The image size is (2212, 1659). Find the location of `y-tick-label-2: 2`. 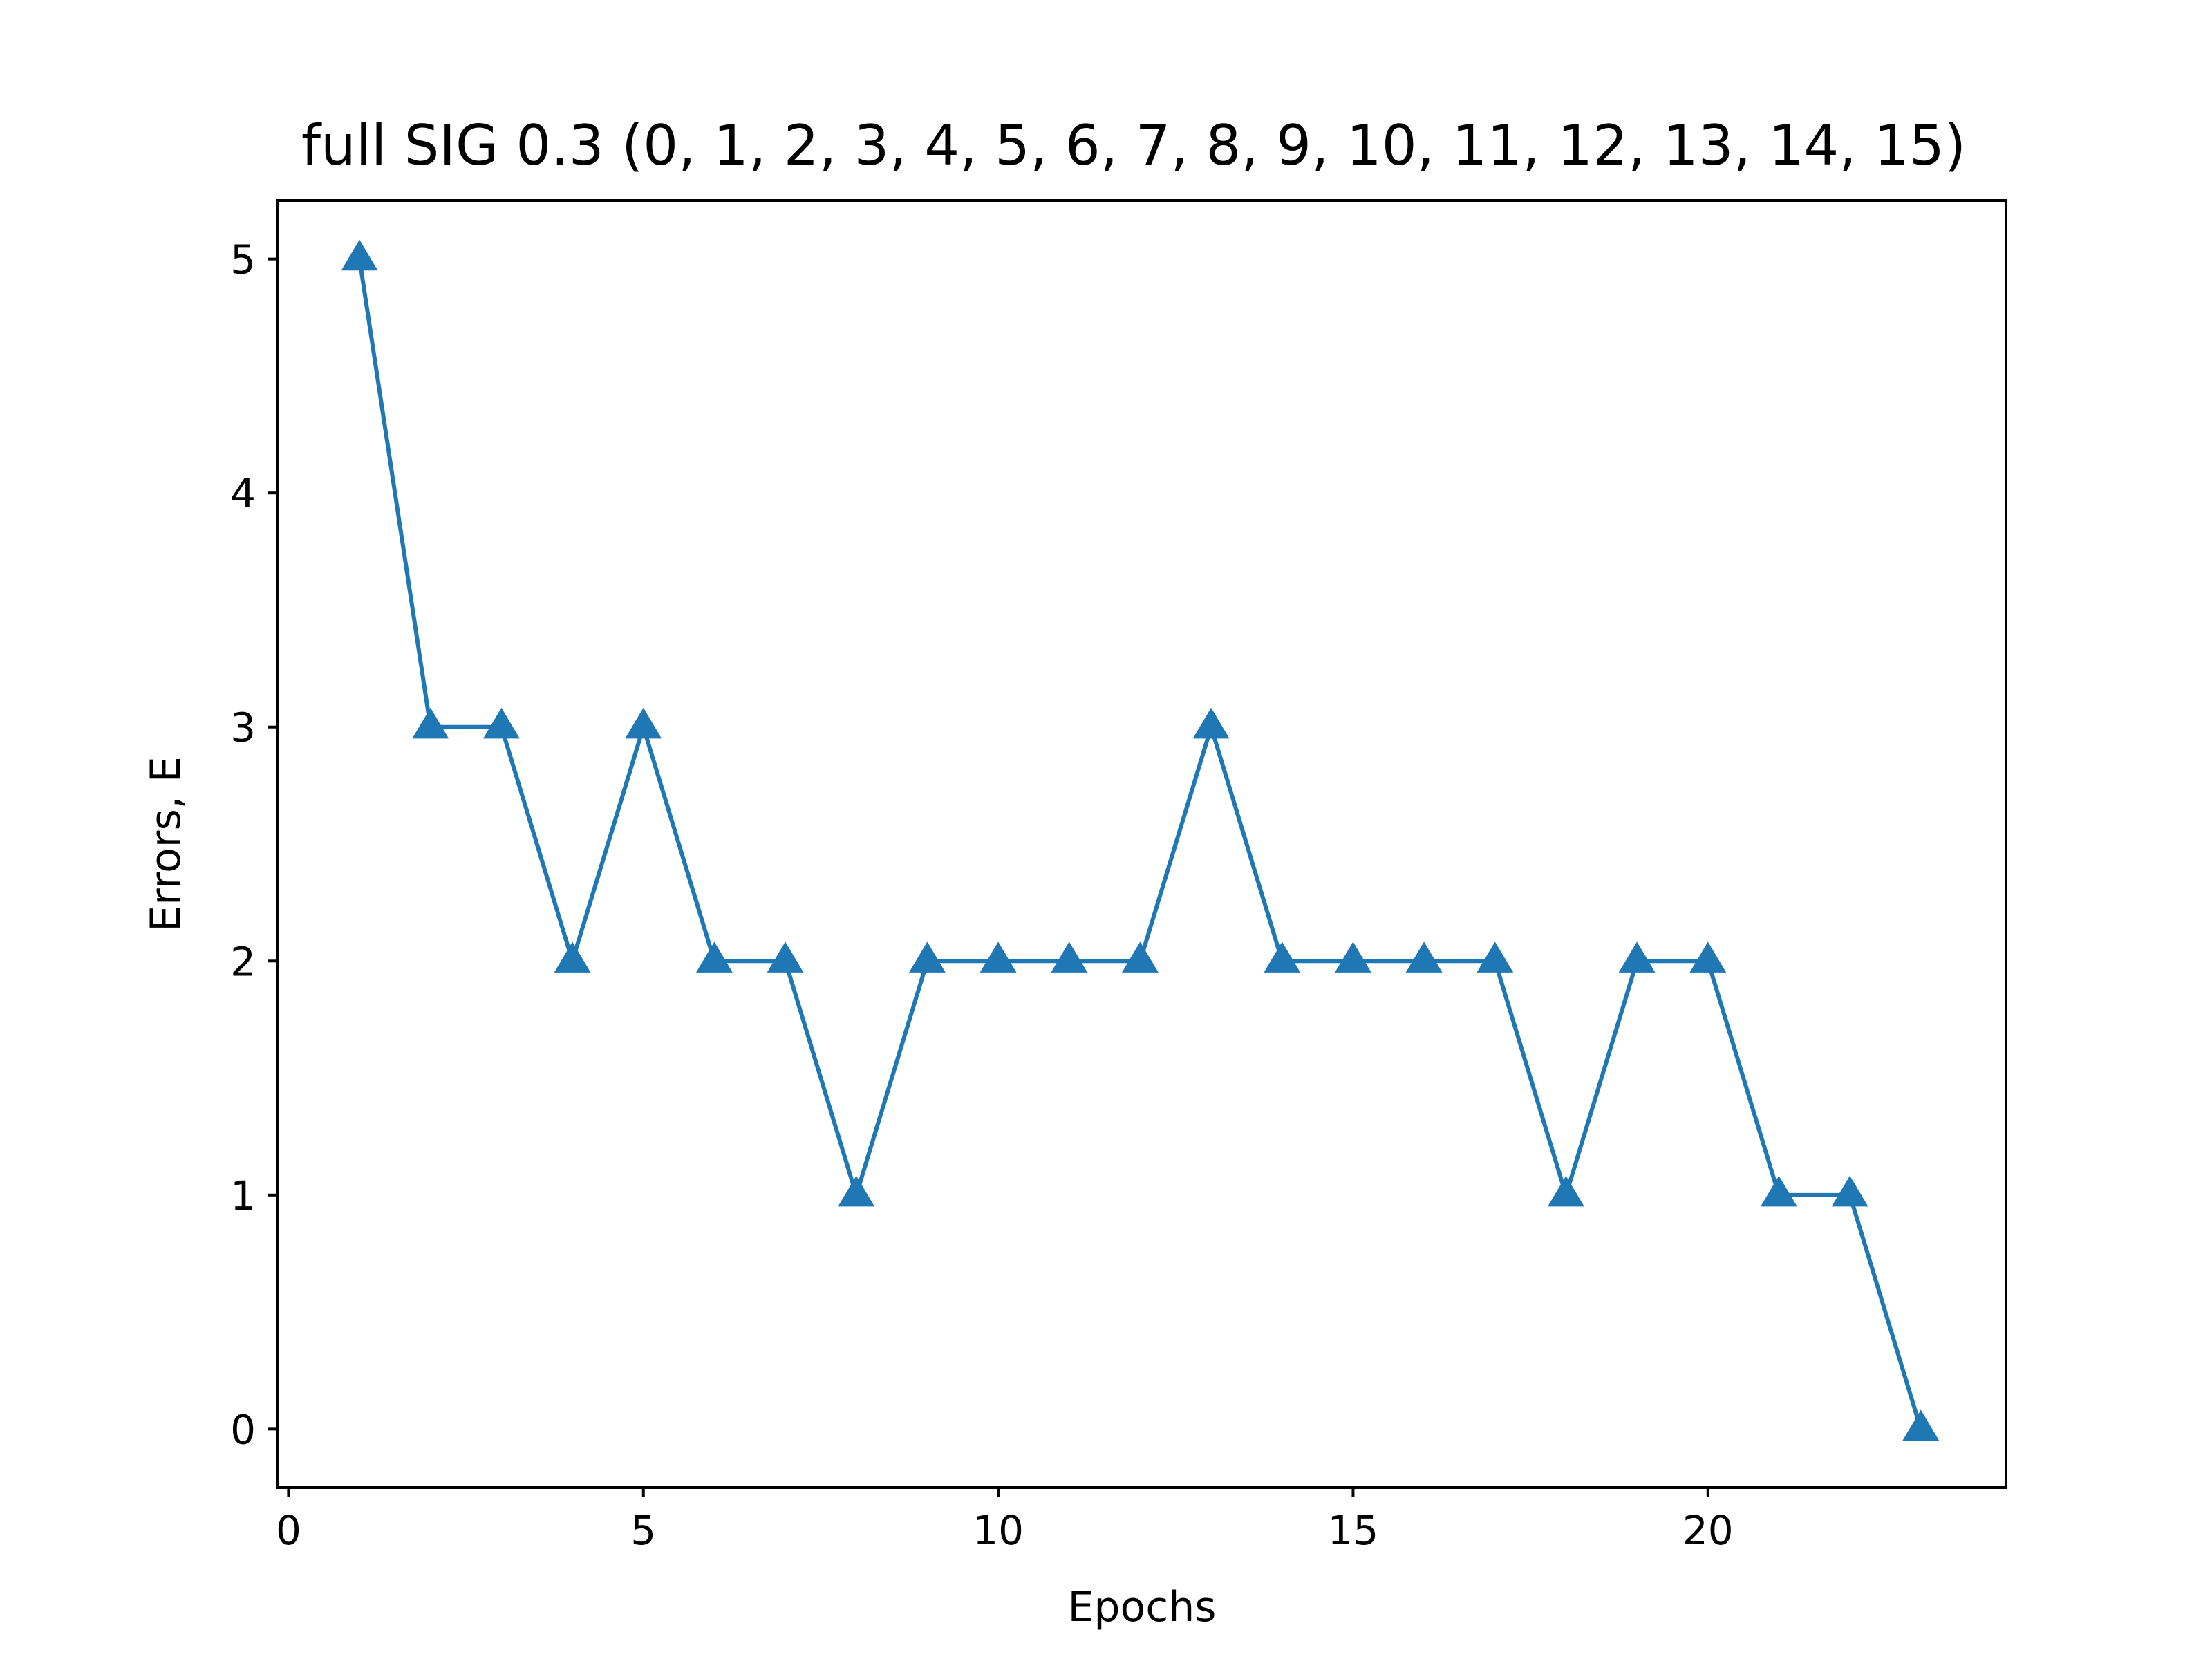

y-tick-label-2: 2 is located at coordinates (243, 962).